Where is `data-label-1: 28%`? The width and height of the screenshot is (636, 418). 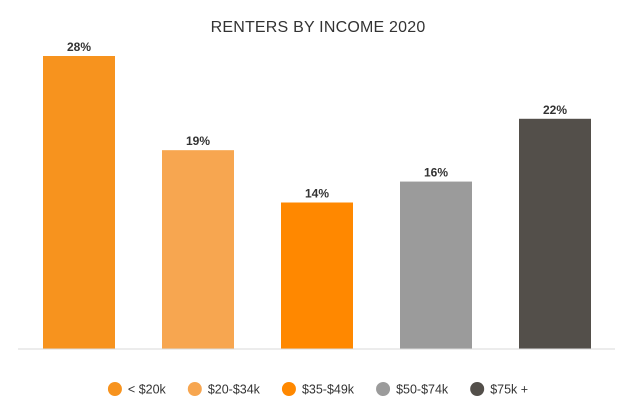 data-label-1: 28% is located at coordinates (79, 47).